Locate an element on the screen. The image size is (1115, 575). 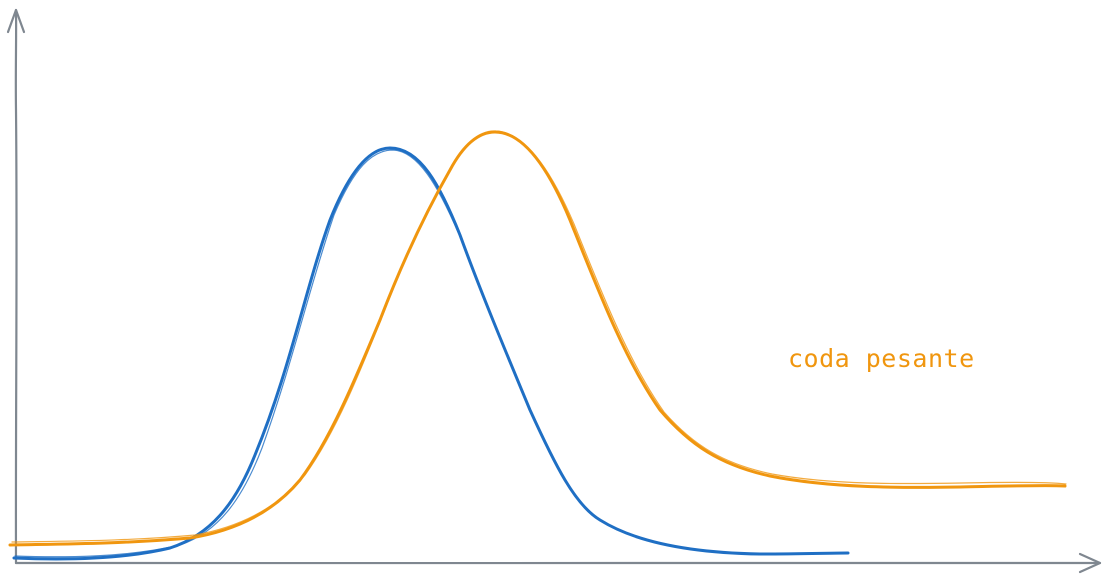
heavy-tail-annotation: coda pesante is located at coordinates (881, 358).